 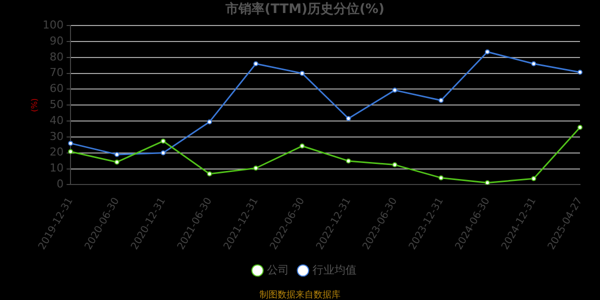 I want to click on text: 制图数据来自数据库, so click(x=300, y=294).